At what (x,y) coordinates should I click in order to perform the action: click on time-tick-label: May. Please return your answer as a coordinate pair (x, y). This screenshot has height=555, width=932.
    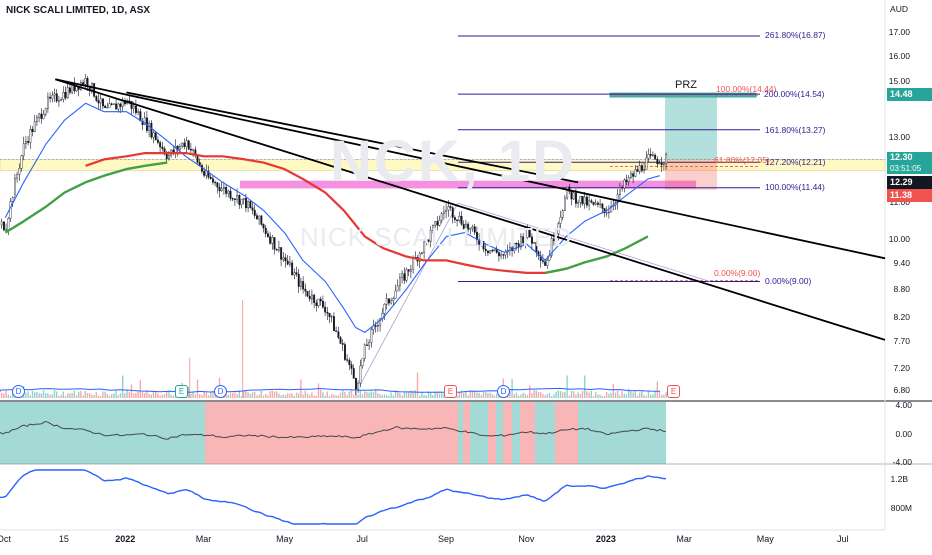
    Looking at the image, I should click on (765, 539).